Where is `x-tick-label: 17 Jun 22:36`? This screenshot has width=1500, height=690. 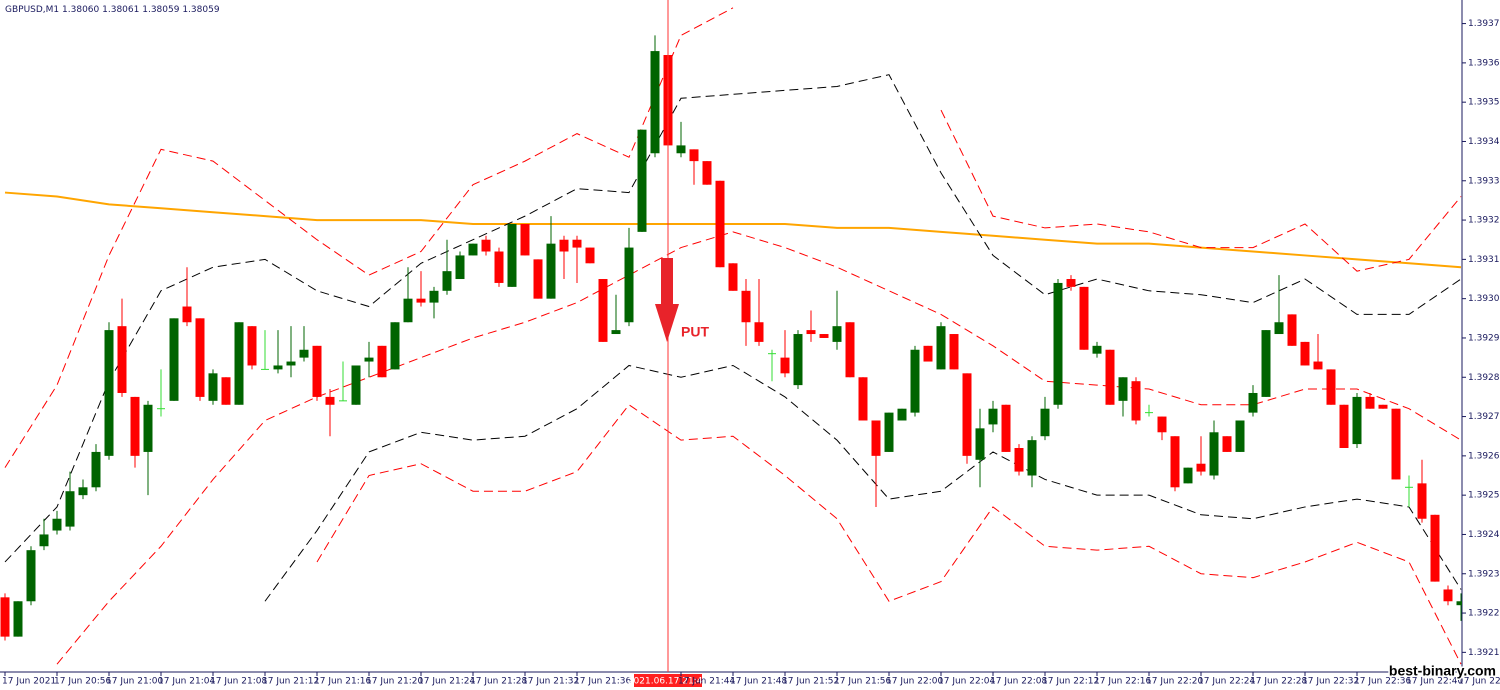
x-tick-label: 17 Jun 22:36 is located at coordinates (1382, 682).